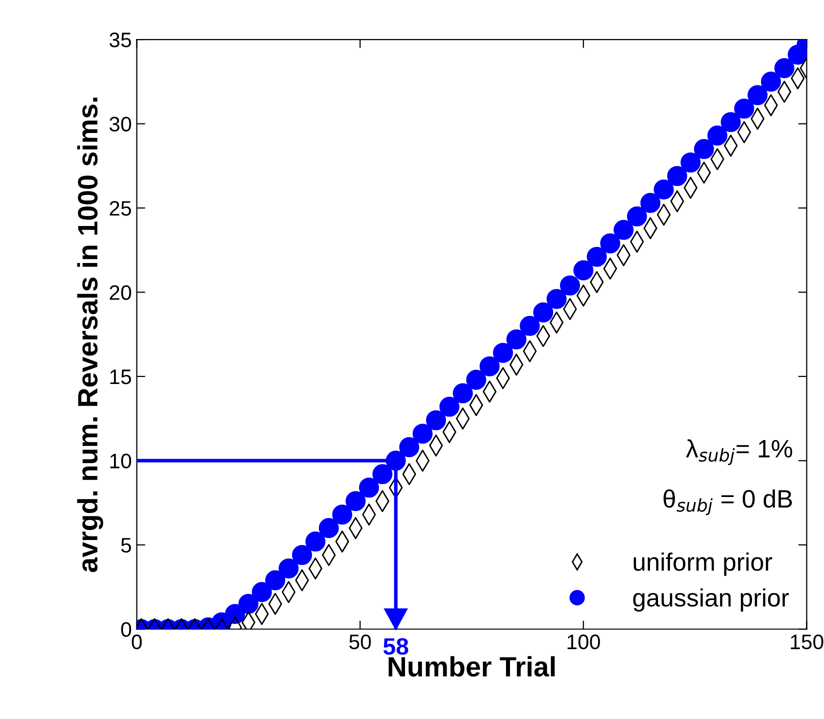 Image resolution: width=824 pixels, height=719 pixels. What do you see at coordinates (807, 642) in the screenshot?
I see `x-tick-label: 150` at bounding box center [807, 642].